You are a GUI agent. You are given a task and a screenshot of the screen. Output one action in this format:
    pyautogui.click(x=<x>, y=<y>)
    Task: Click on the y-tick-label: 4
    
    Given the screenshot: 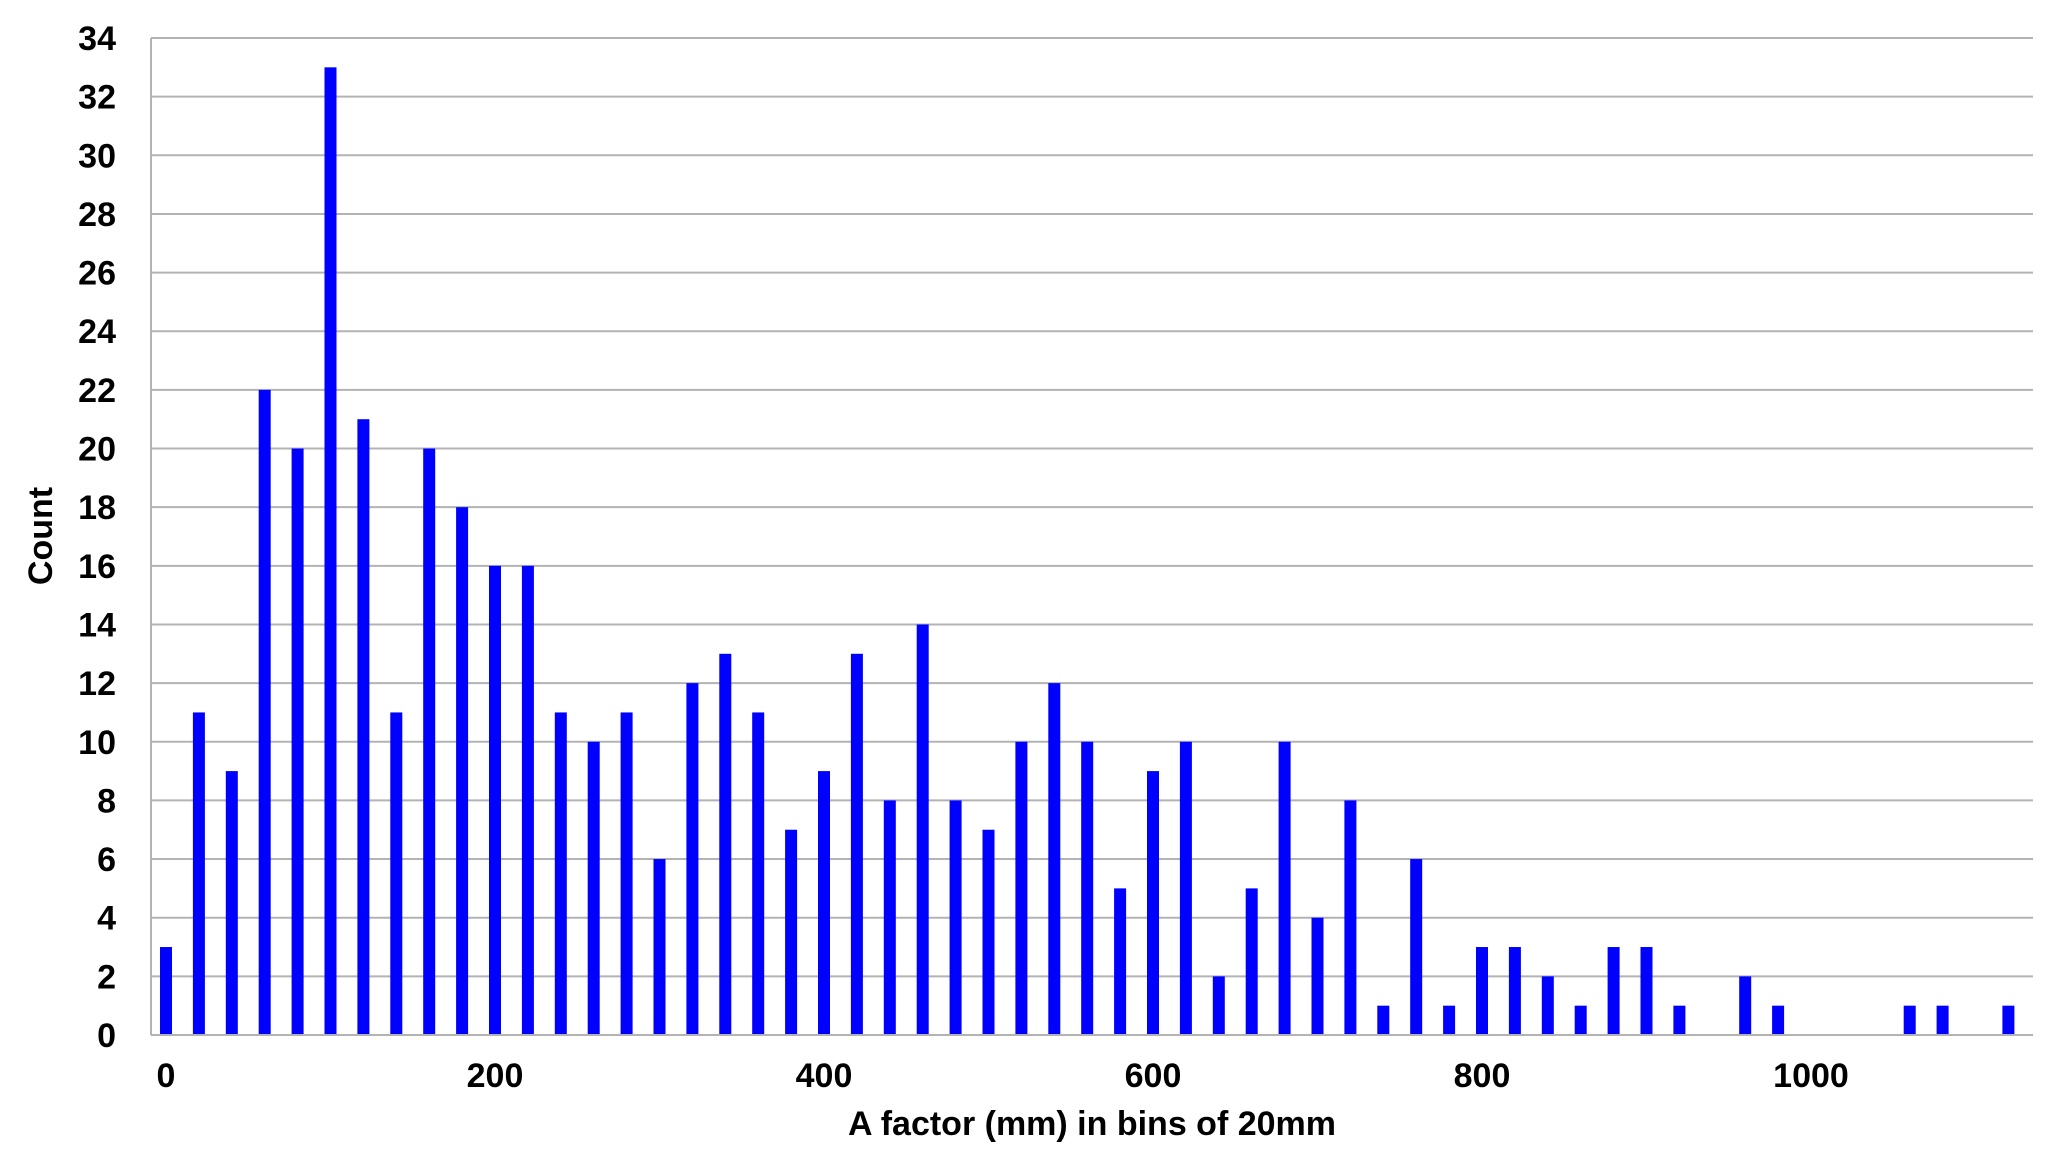 What is the action you would take?
    pyautogui.click(x=106, y=919)
    